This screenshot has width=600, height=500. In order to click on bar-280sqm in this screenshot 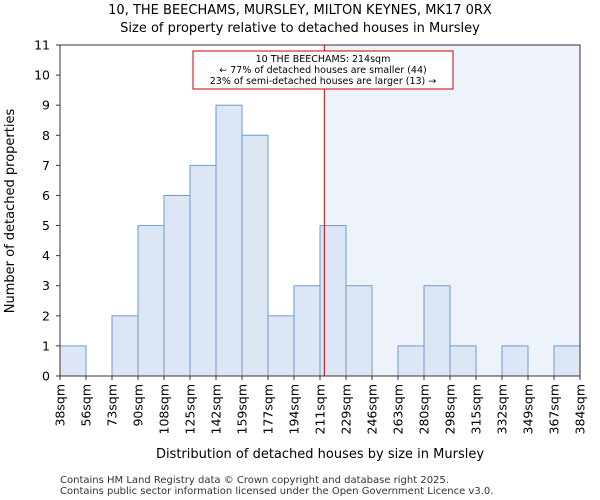, I will do `click(437, 331)`.